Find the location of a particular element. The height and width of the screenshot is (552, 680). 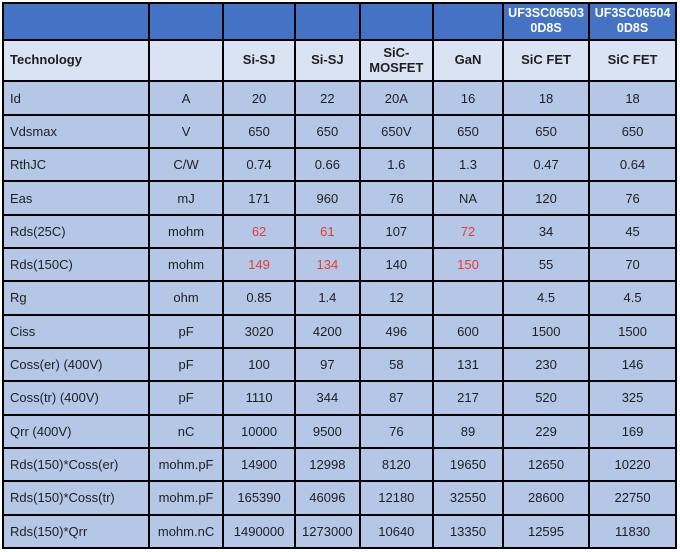

parameter-label: Rds(25C) is located at coordinates (76, 231).